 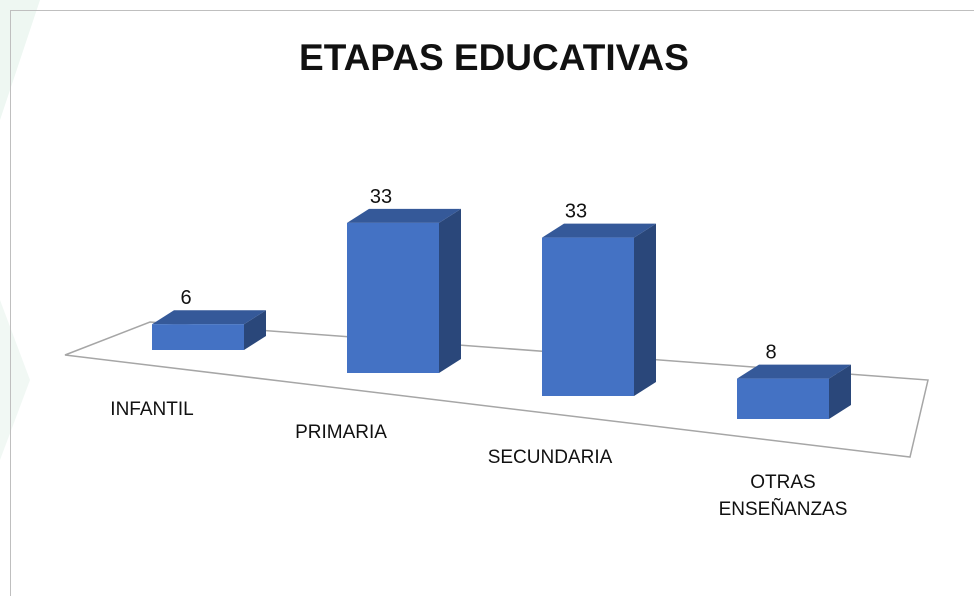 I want to click on chart-title: ETAPAS EDUCATIVAS, so click(x=494, y=57).